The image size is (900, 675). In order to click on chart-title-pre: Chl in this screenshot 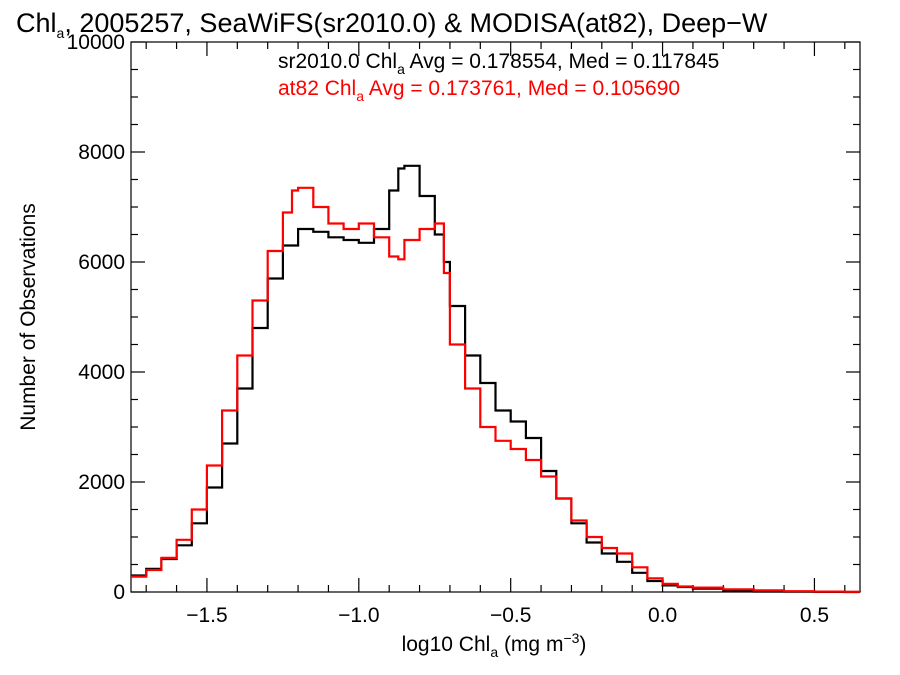, I will do `click(36, 23)`.